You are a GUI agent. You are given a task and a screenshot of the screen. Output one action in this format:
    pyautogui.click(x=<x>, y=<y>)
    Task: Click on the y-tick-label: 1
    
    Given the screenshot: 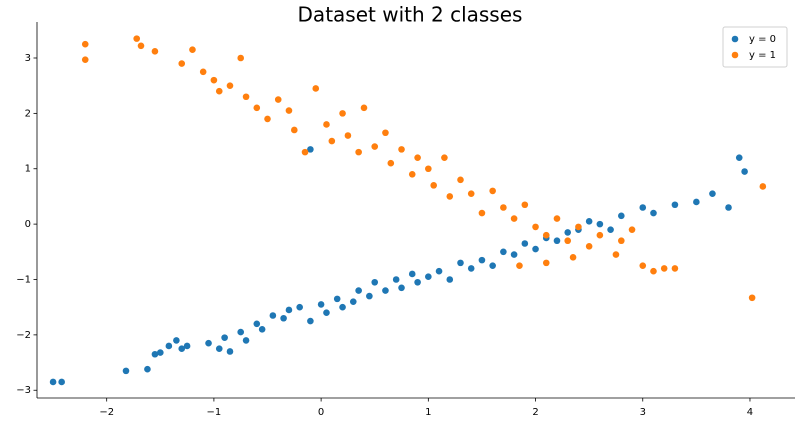 What is the action you would take?
    pyautogui.click(x=28, y=169)
    